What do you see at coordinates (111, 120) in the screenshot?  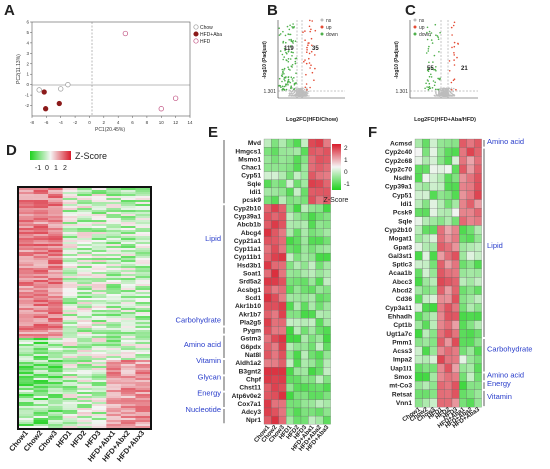 I see `pca-x-ticks: -8 -6 -4 -2 0 2 4 6 8 10 12 14` at bounding box center [111, 120].